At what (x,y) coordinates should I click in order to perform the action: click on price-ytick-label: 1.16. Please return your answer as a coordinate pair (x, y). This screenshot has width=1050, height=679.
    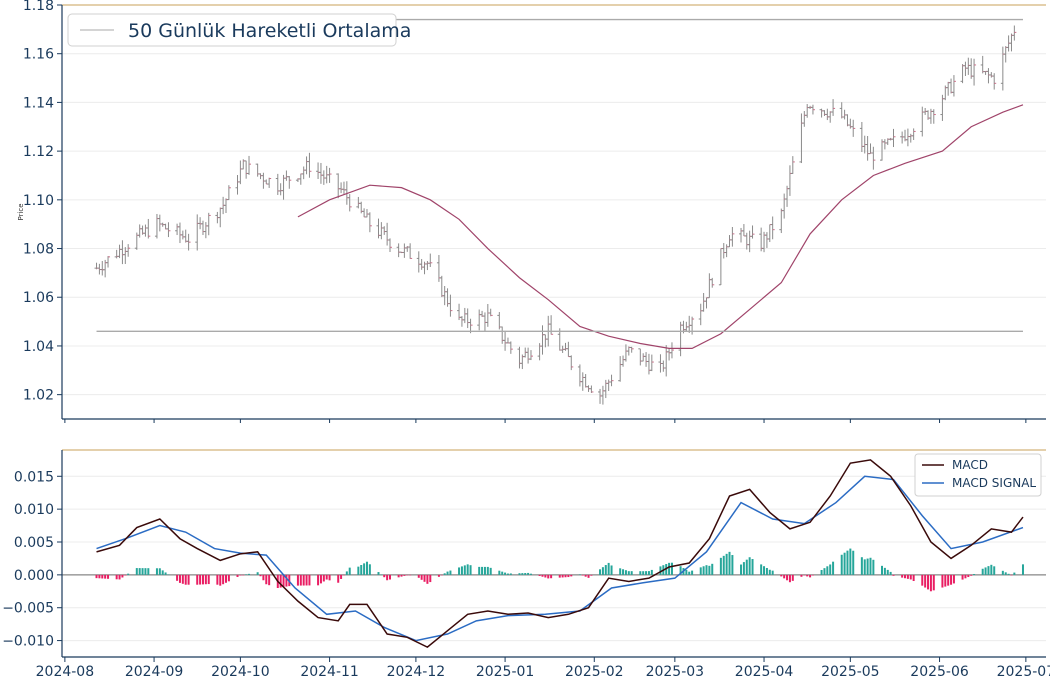
    Looking at the image, I should click on (38, 55).